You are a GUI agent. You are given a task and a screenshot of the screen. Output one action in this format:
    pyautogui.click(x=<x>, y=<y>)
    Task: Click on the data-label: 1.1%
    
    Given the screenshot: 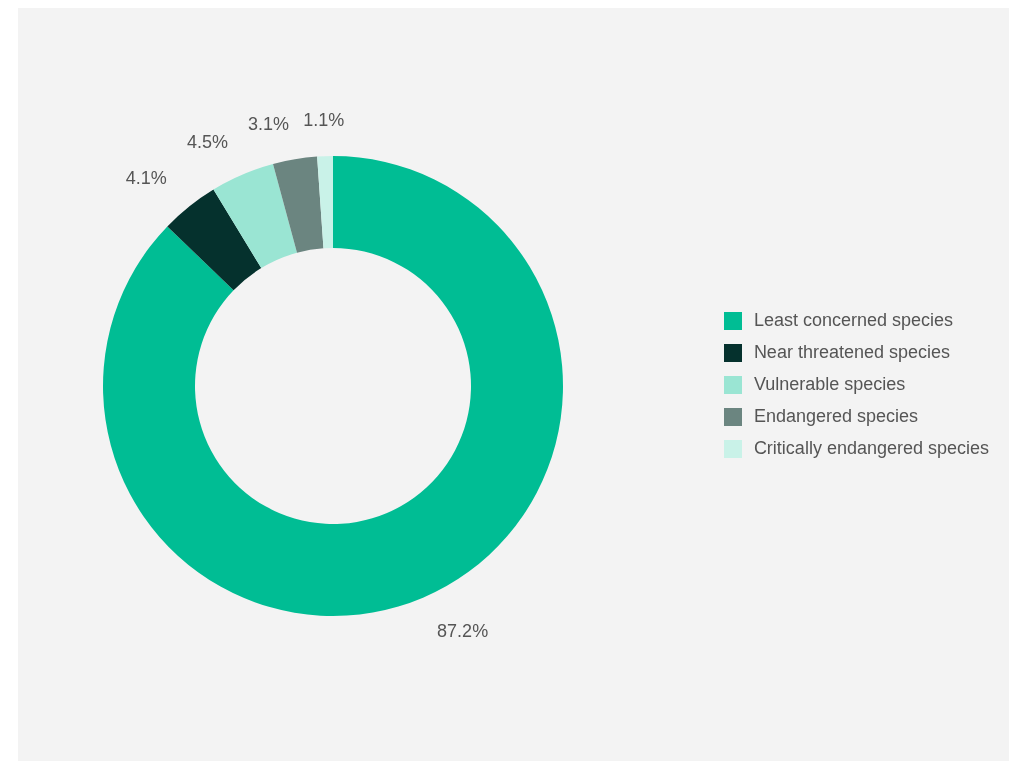 What is the action you would take?
    pyautogui.click(x=324, y=120)
    